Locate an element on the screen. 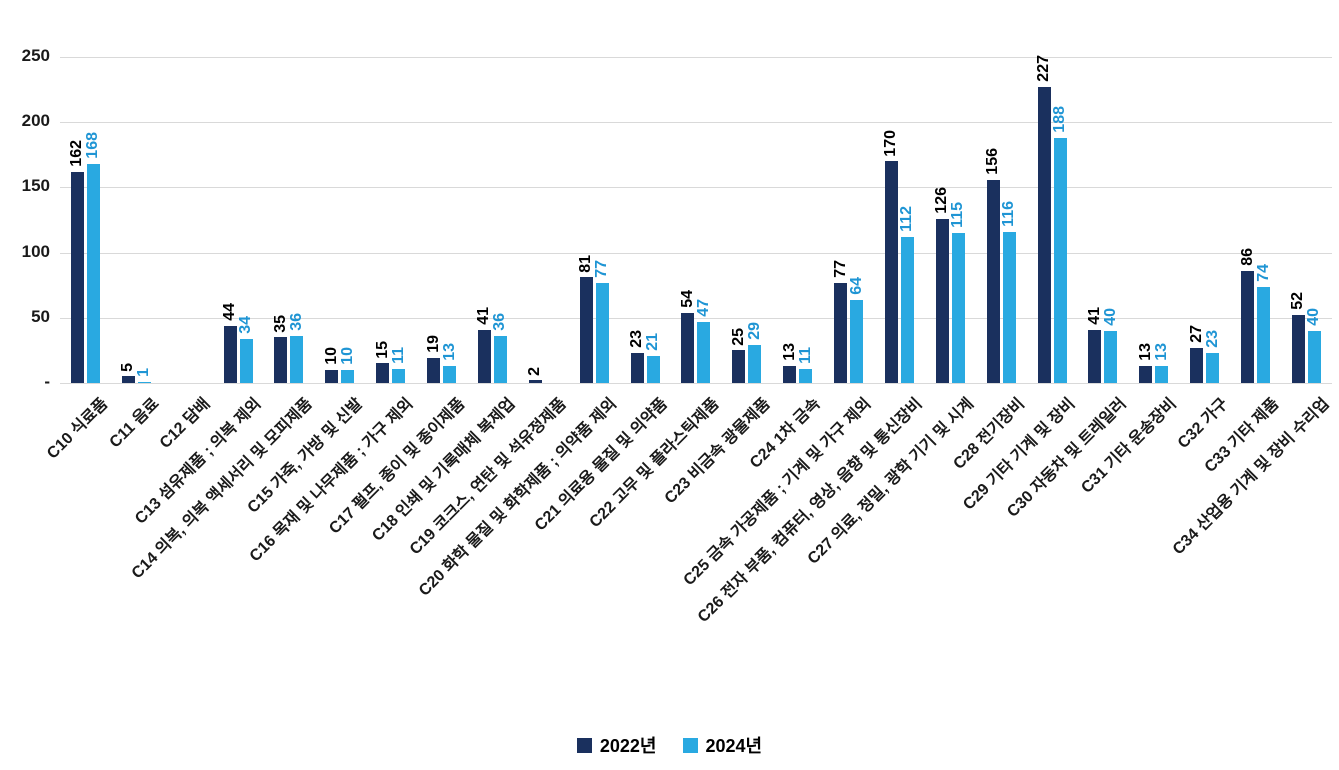  y-axis-tick-label: 250 is located at coordinates (35, 55).